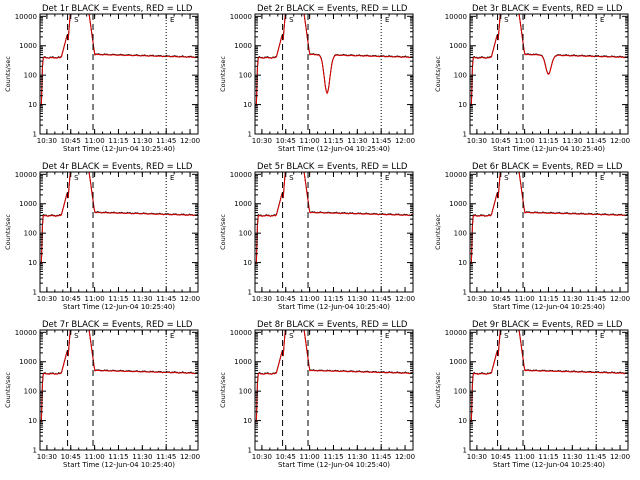 The height and width of the screenshot is (480, 640). I want to click on panel-title: Det 5r BLACK = Events, RED = LLD, so click(332, 167).